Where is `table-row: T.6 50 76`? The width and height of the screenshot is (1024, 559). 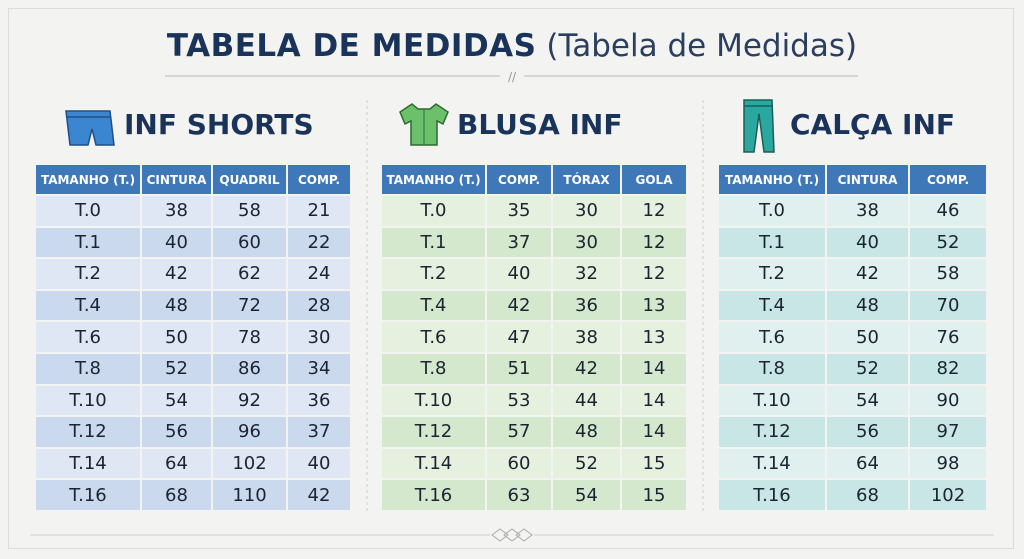
table-row: T.6 50 76 is located at coordinates (852, 337).